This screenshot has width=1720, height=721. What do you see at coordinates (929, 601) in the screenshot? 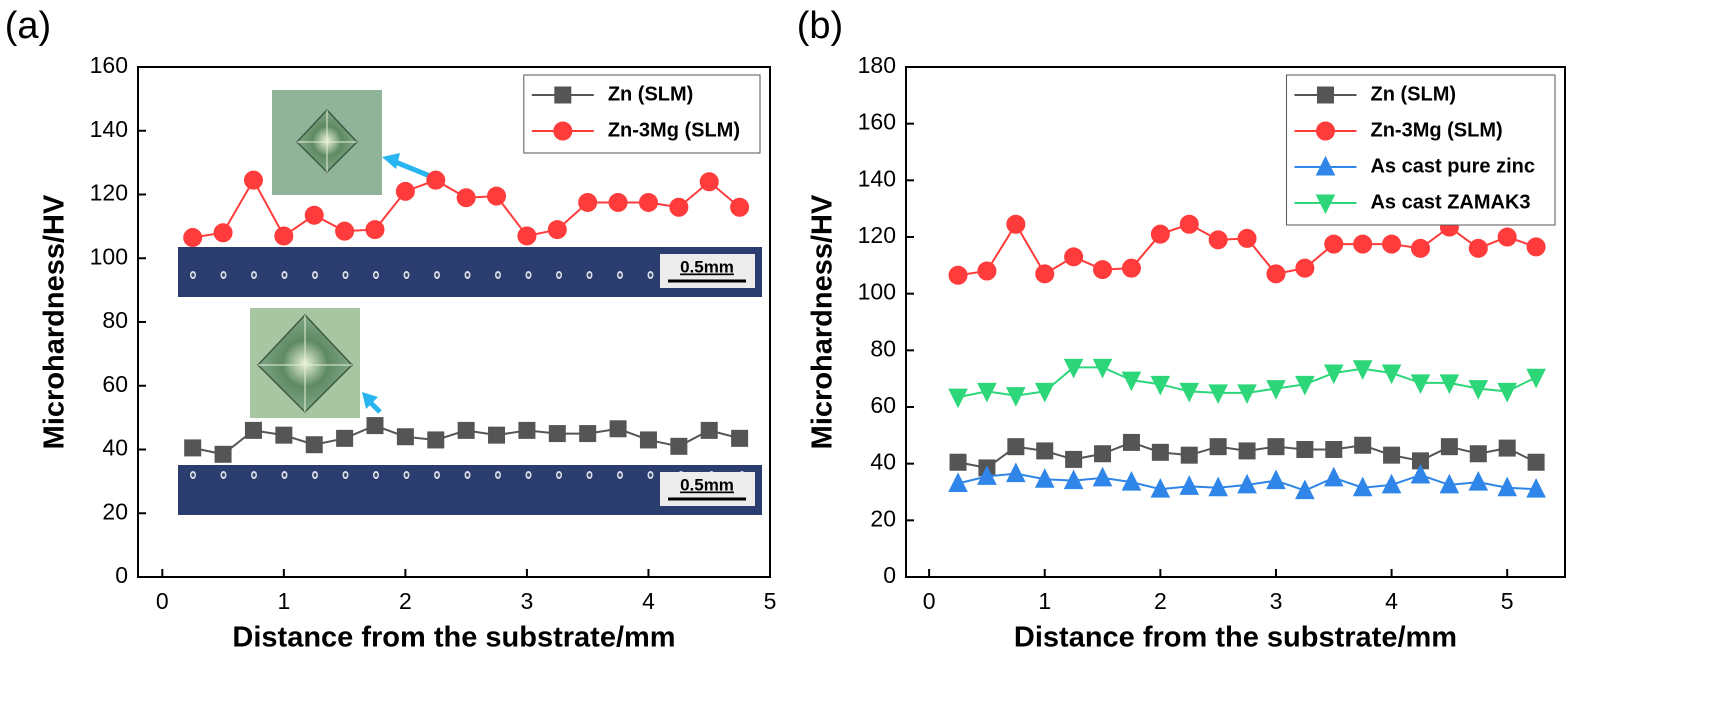
I see `x-tick-label: 0` at bounding box center [929, 601].